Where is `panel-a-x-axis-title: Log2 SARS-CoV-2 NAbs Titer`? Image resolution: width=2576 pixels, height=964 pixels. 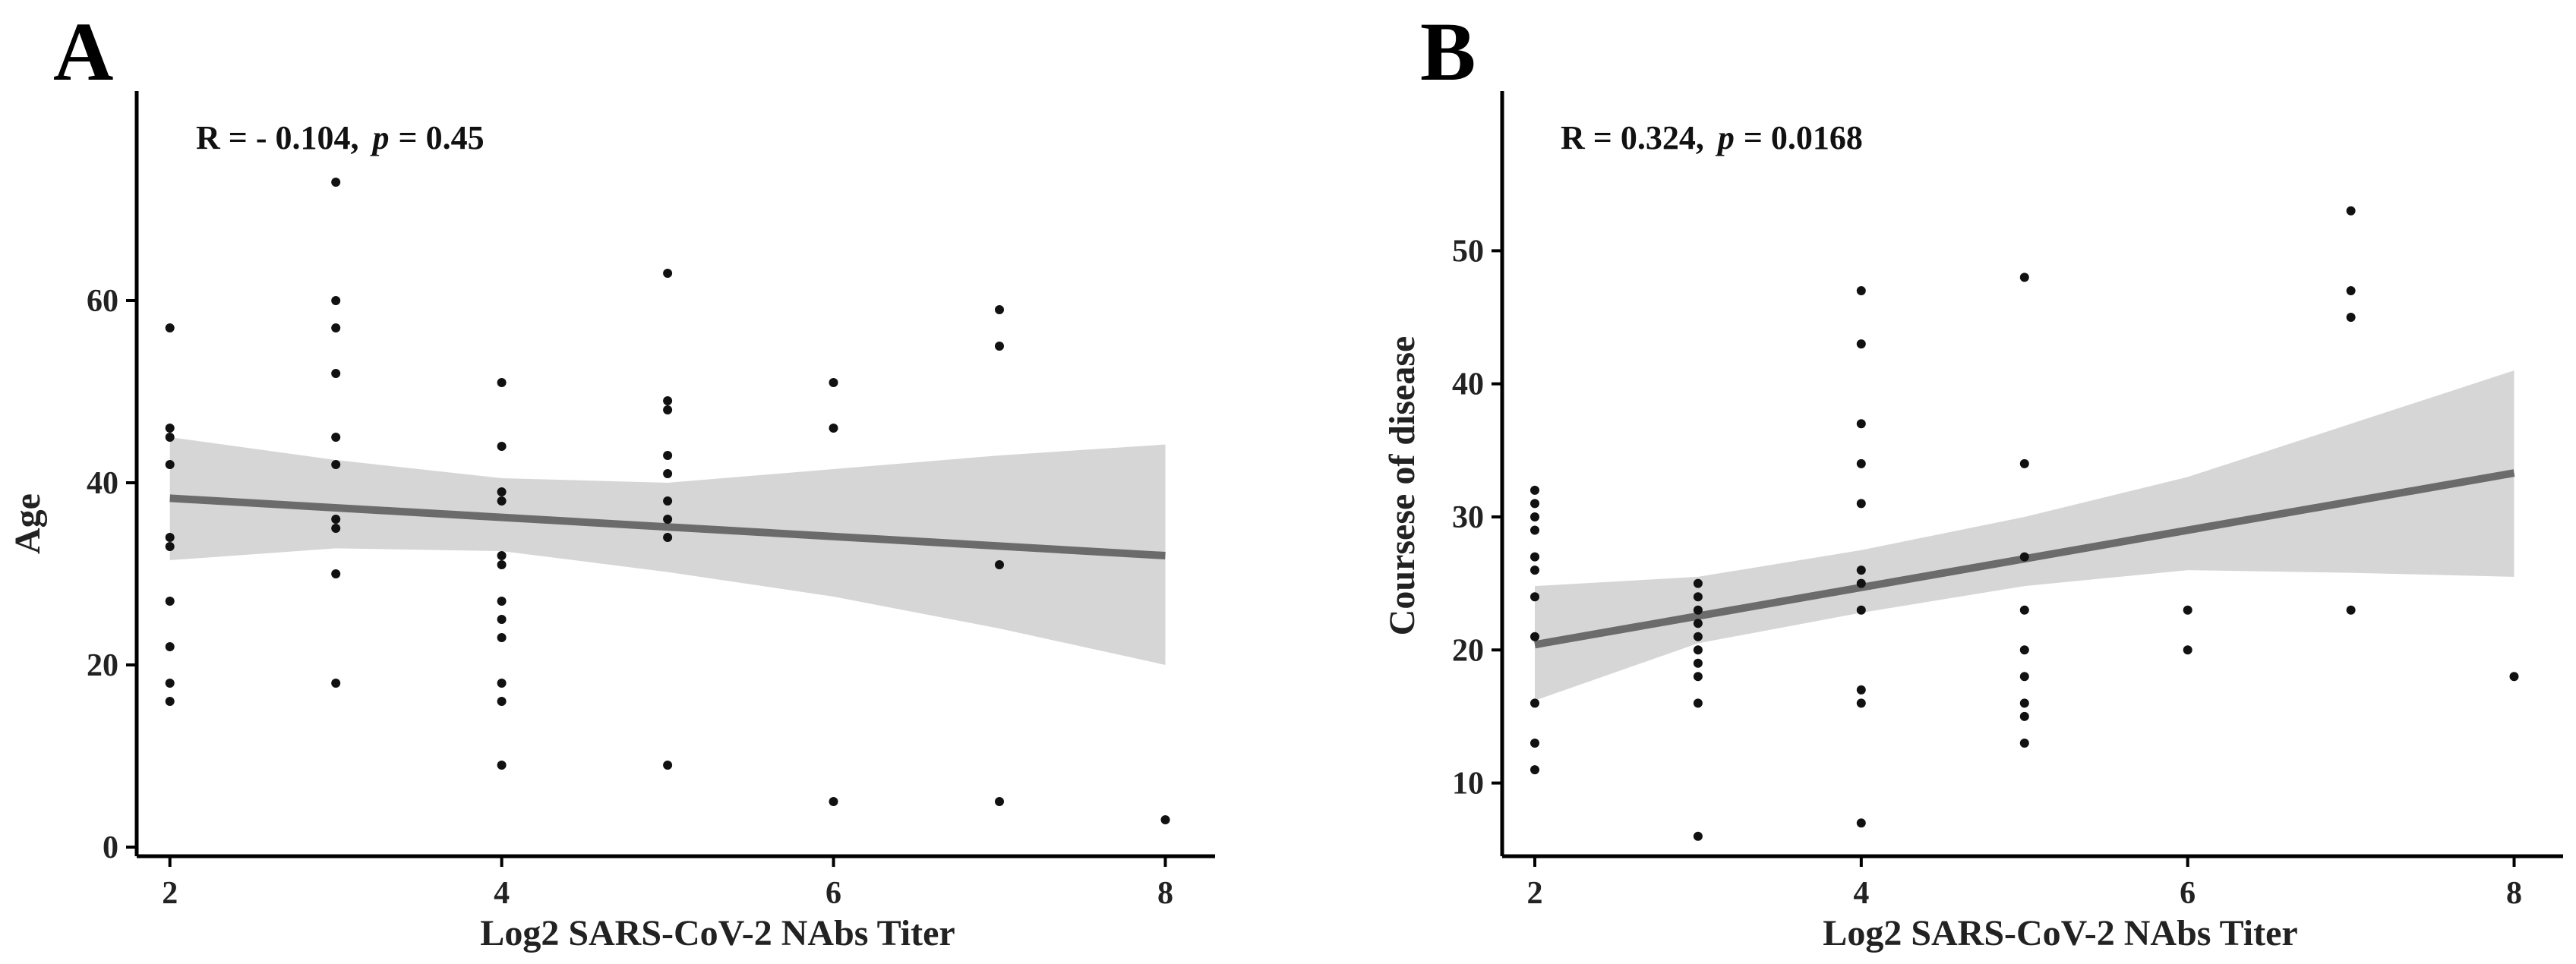
panel-a-x-axis-title: Log2 SARS-CoV-2 NAbs Titer is located at coordinates (717, 933).